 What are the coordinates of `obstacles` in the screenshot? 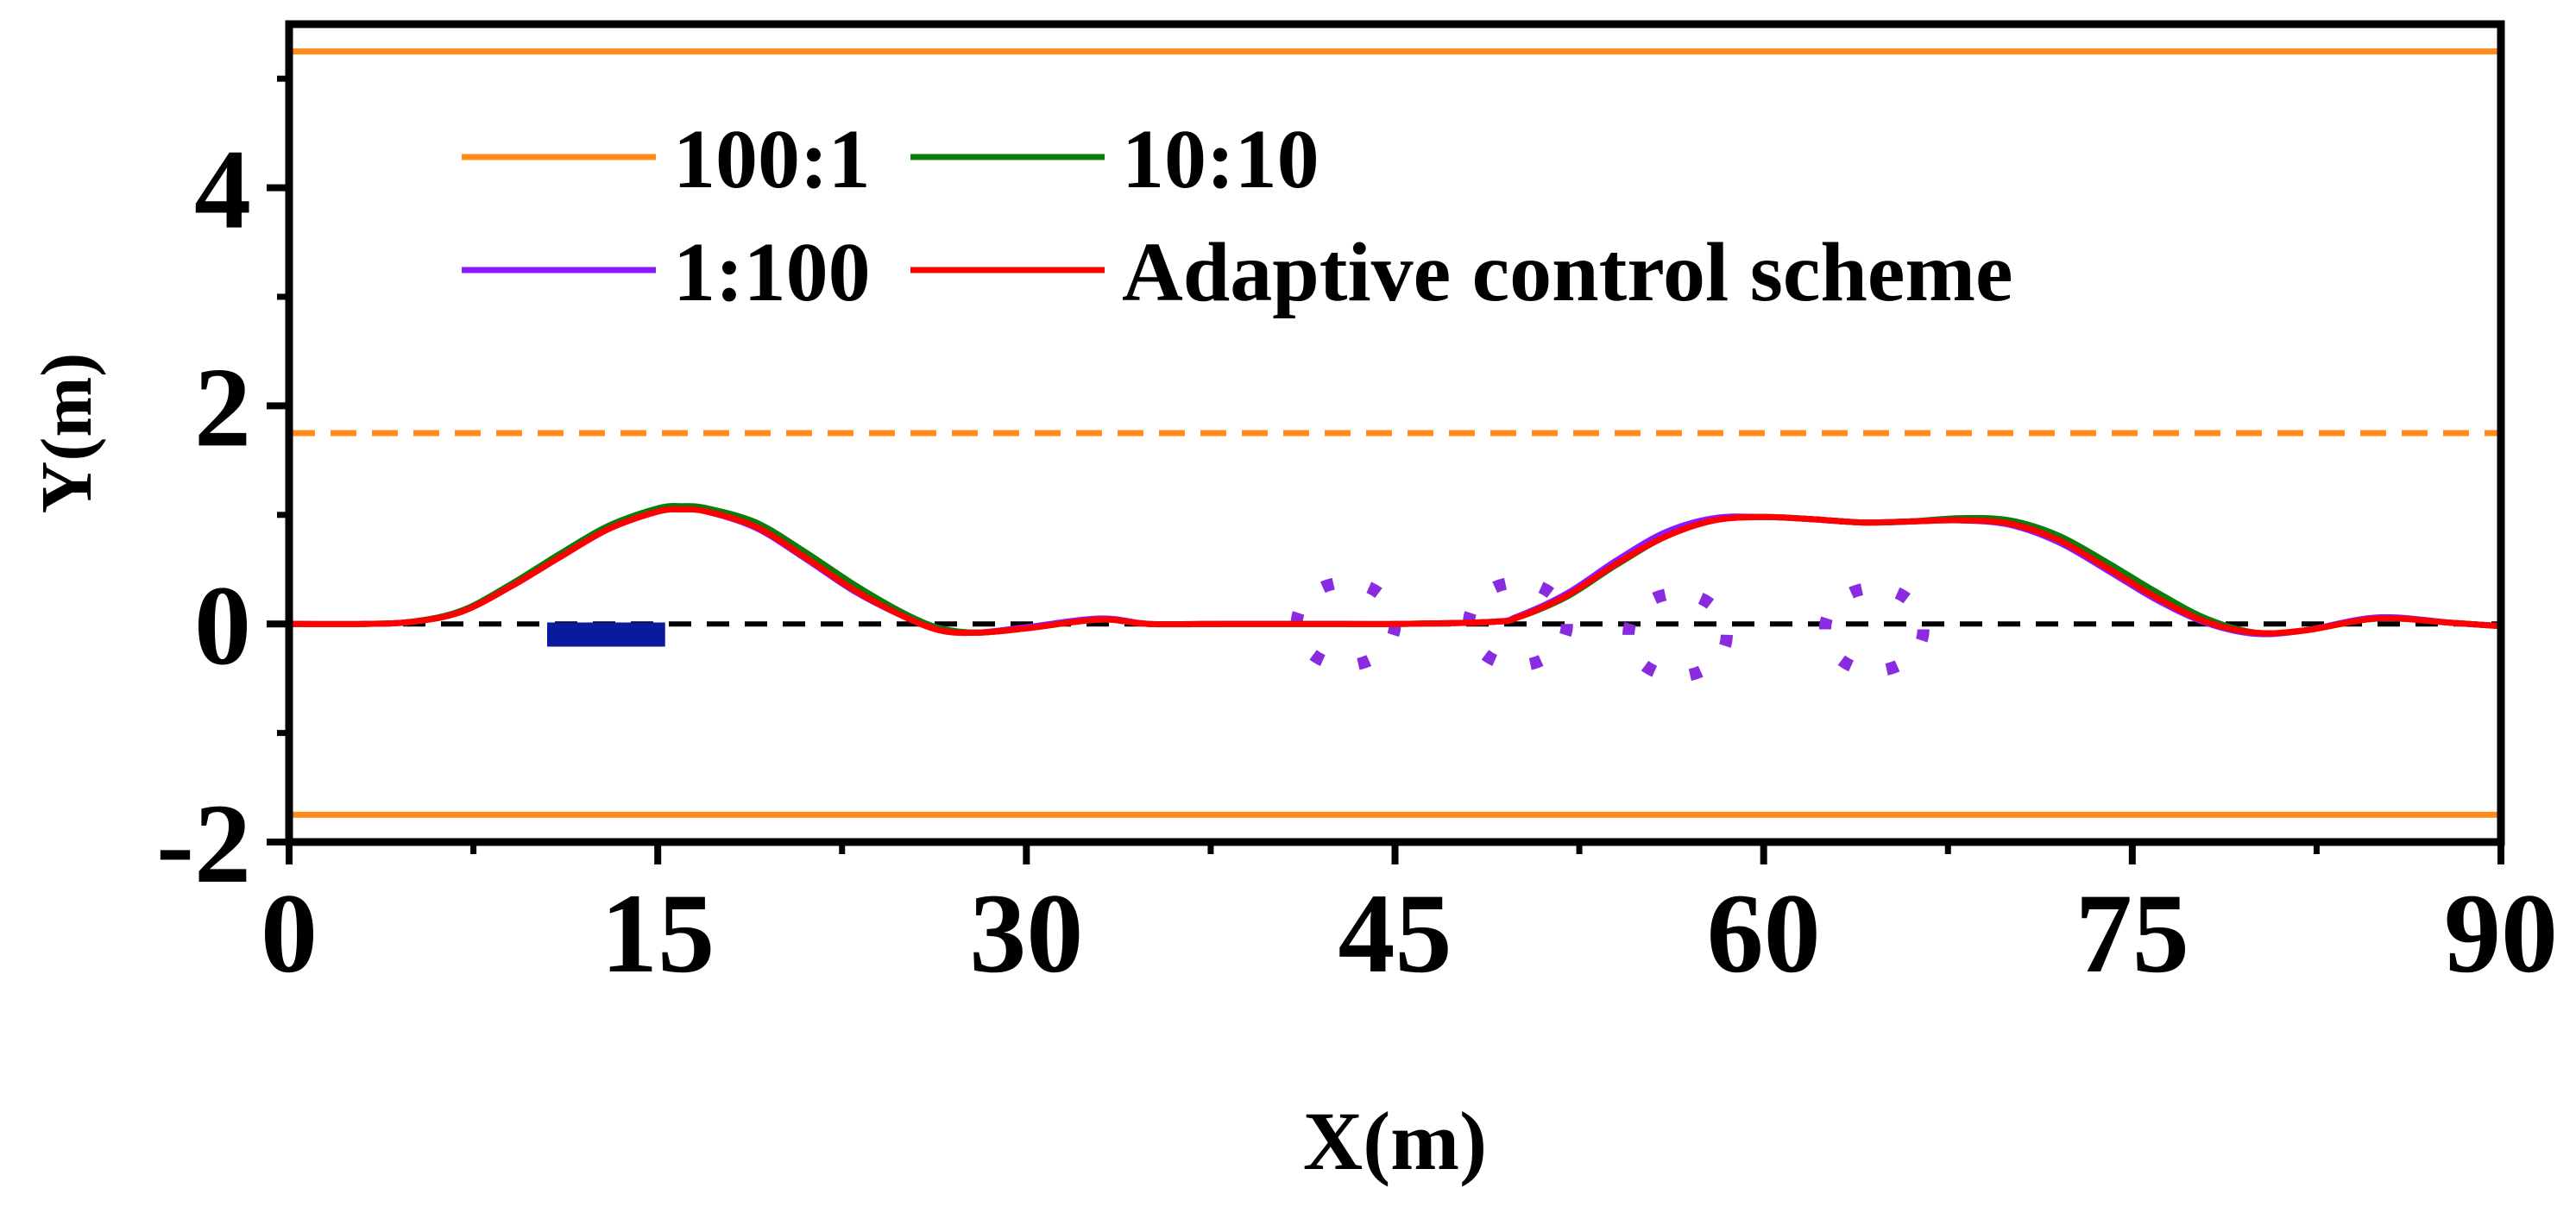 It's located at (1610, 629).